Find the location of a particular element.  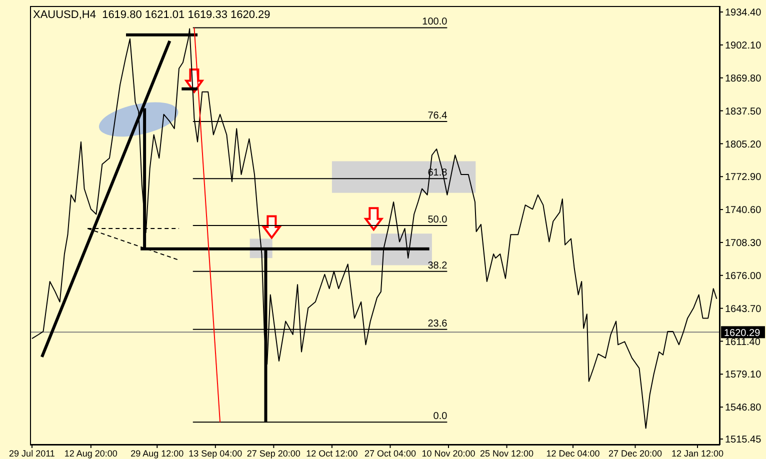

y-tick-label: 1869.80 is located at coordinates (743, 78).